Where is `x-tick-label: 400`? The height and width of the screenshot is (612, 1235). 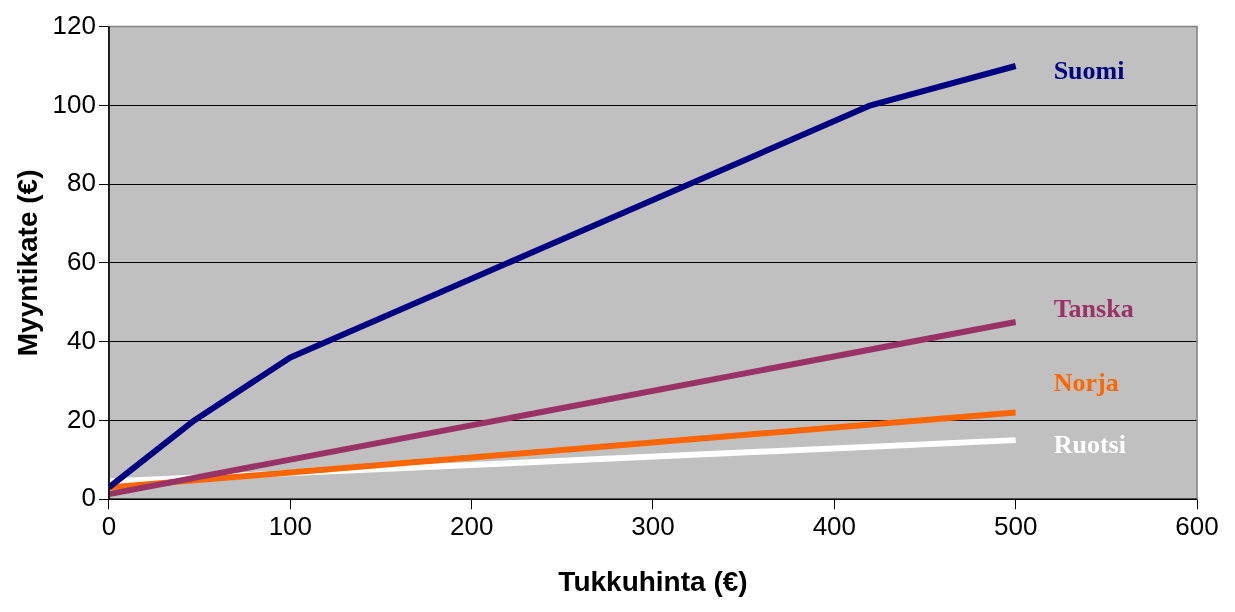 x-tick-label: 400 is located at coordinates (834, 525).